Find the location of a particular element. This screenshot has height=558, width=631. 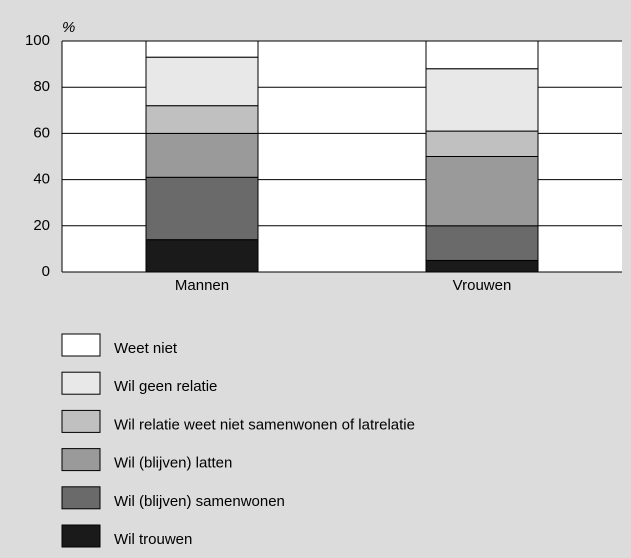

y-tick-label: 80 is located at coordinates (41, 86).